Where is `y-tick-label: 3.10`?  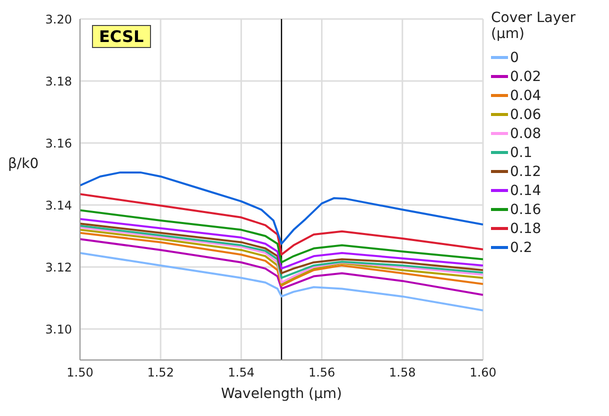 y-tick-label: 3.10 is located at coordinates (58, 329).